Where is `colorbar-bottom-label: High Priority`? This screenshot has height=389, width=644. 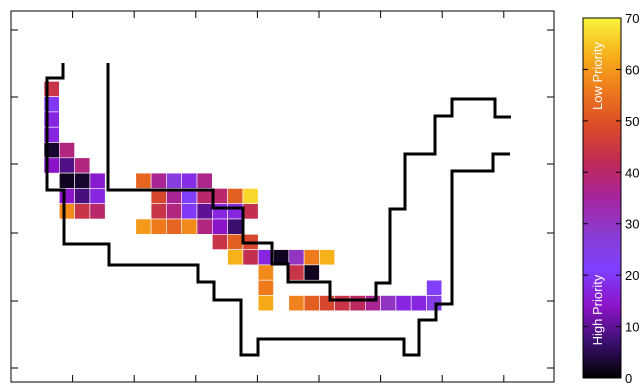 colorbar-bottom-label: High Priority is located at coordinates (597, 309).